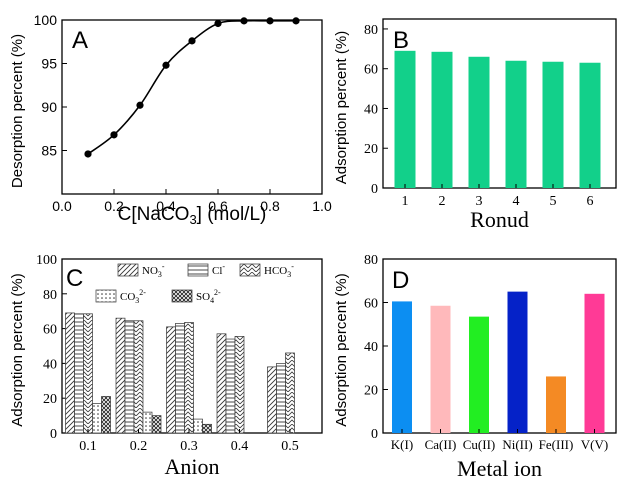 The width and height of the screenshot is (628, 486). What do you see at coordinates (322, 206) in the screenshot?
I see `x-tick-label: 1.0` at bounding box center [322, 206].